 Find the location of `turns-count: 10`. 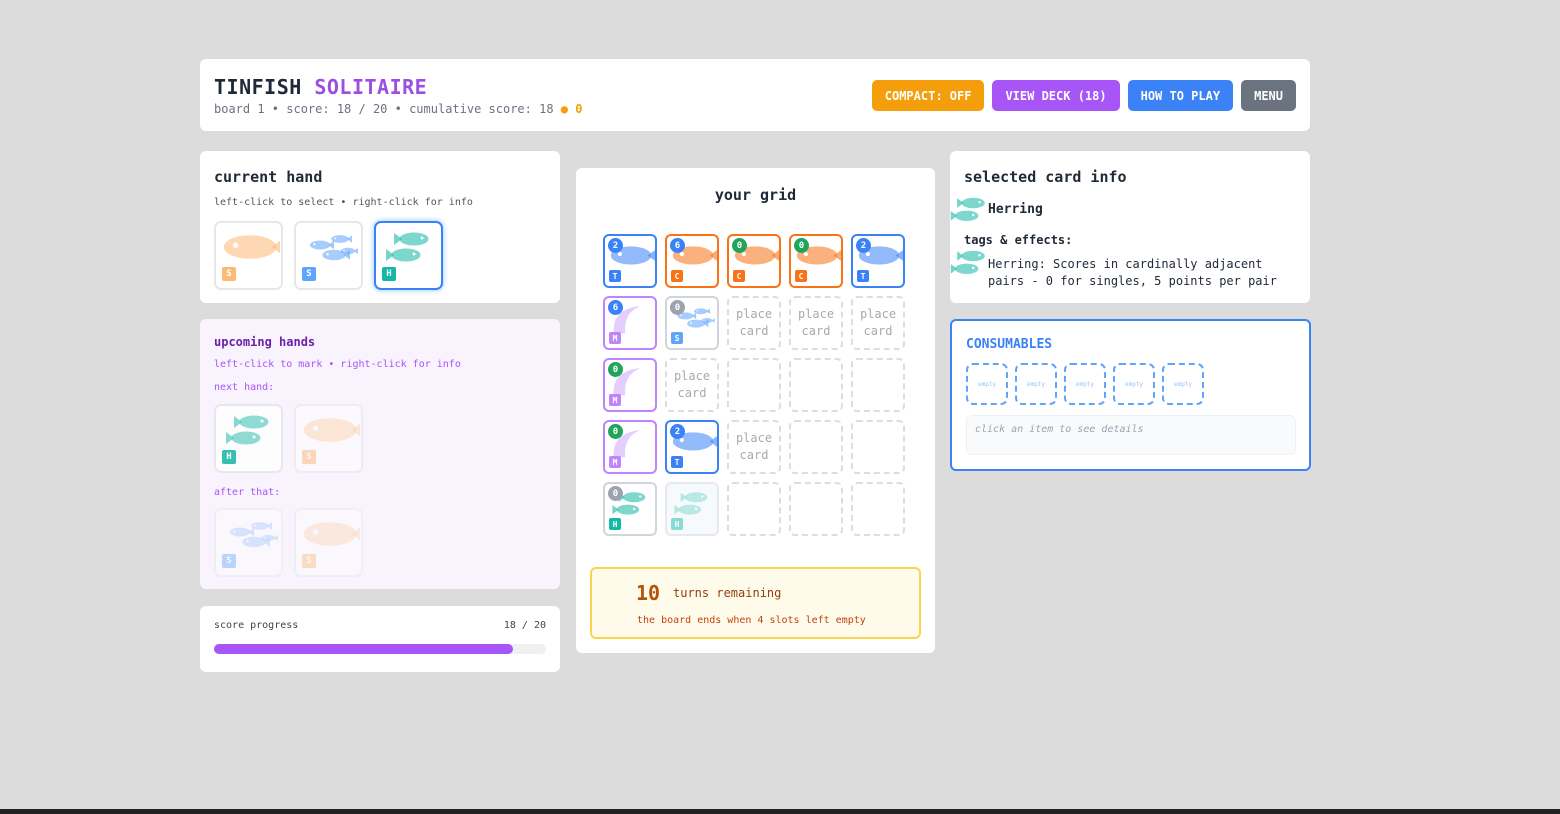

turns-count: 10 is located at coordinates (648, 593).